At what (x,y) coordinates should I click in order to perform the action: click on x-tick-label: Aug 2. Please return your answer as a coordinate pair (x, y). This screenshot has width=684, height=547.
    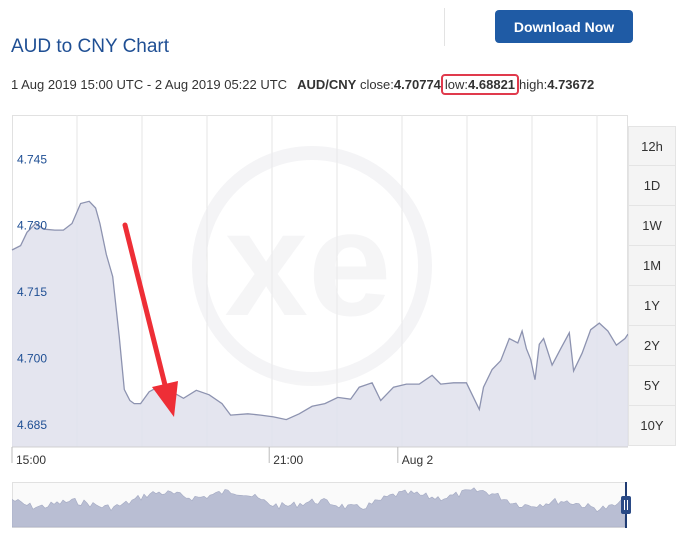
    Looking at the image, I should click on (418, 460).